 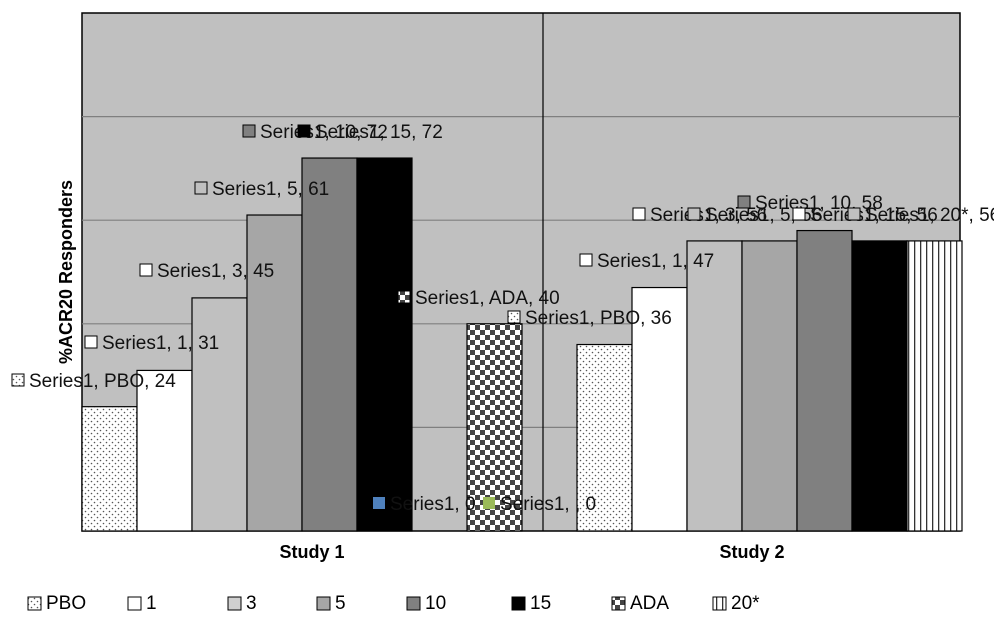 I want to click on data-label-text: Series1, 15, 56, so click(x=874, y=215).